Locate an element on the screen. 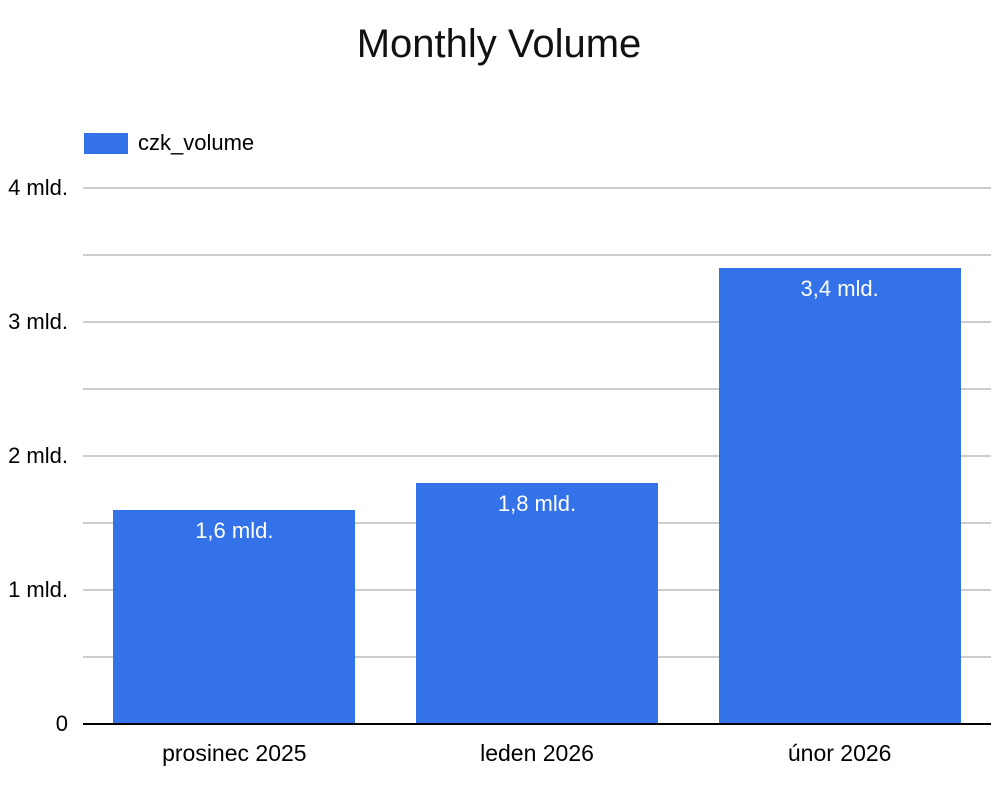 Image resolution: width=998 pixels, height=786 pixels. bar-value-label: 1,8 mld. is located at coordinates (537, 503).